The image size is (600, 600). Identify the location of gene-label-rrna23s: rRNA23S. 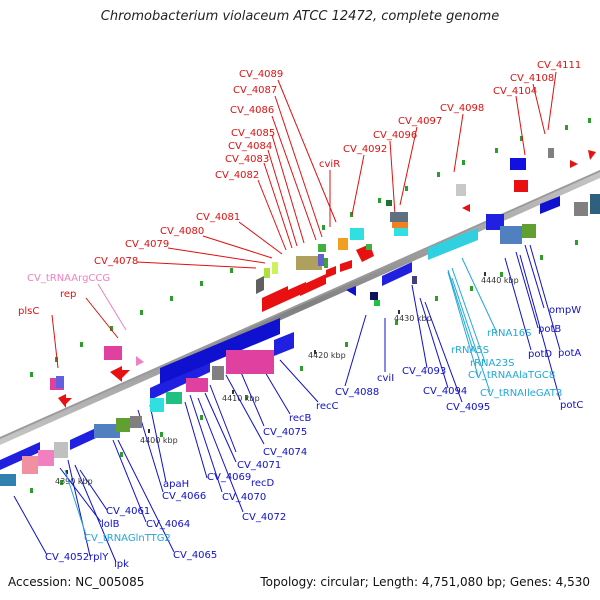
(492, 363).